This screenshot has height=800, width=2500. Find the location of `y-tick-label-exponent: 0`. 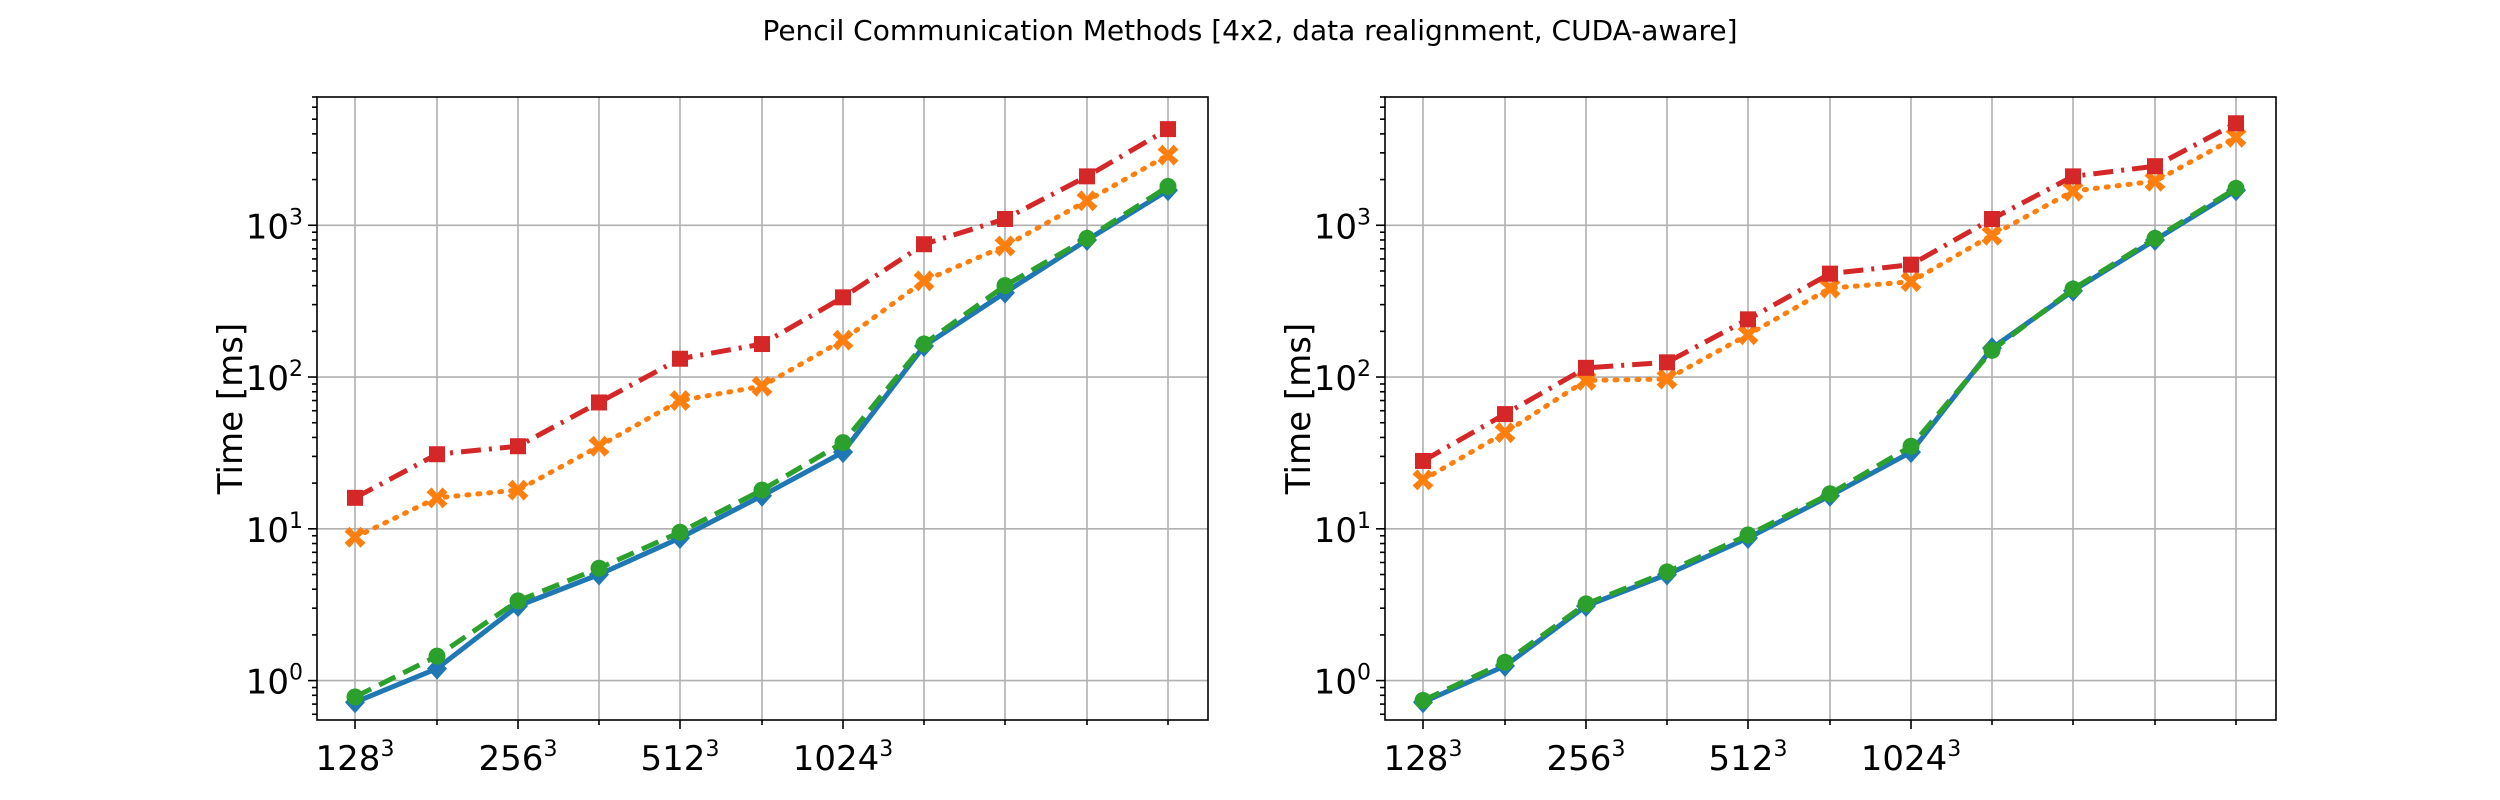

y-tick-label-exponent: 0 is located at coordinates (1364, 673).